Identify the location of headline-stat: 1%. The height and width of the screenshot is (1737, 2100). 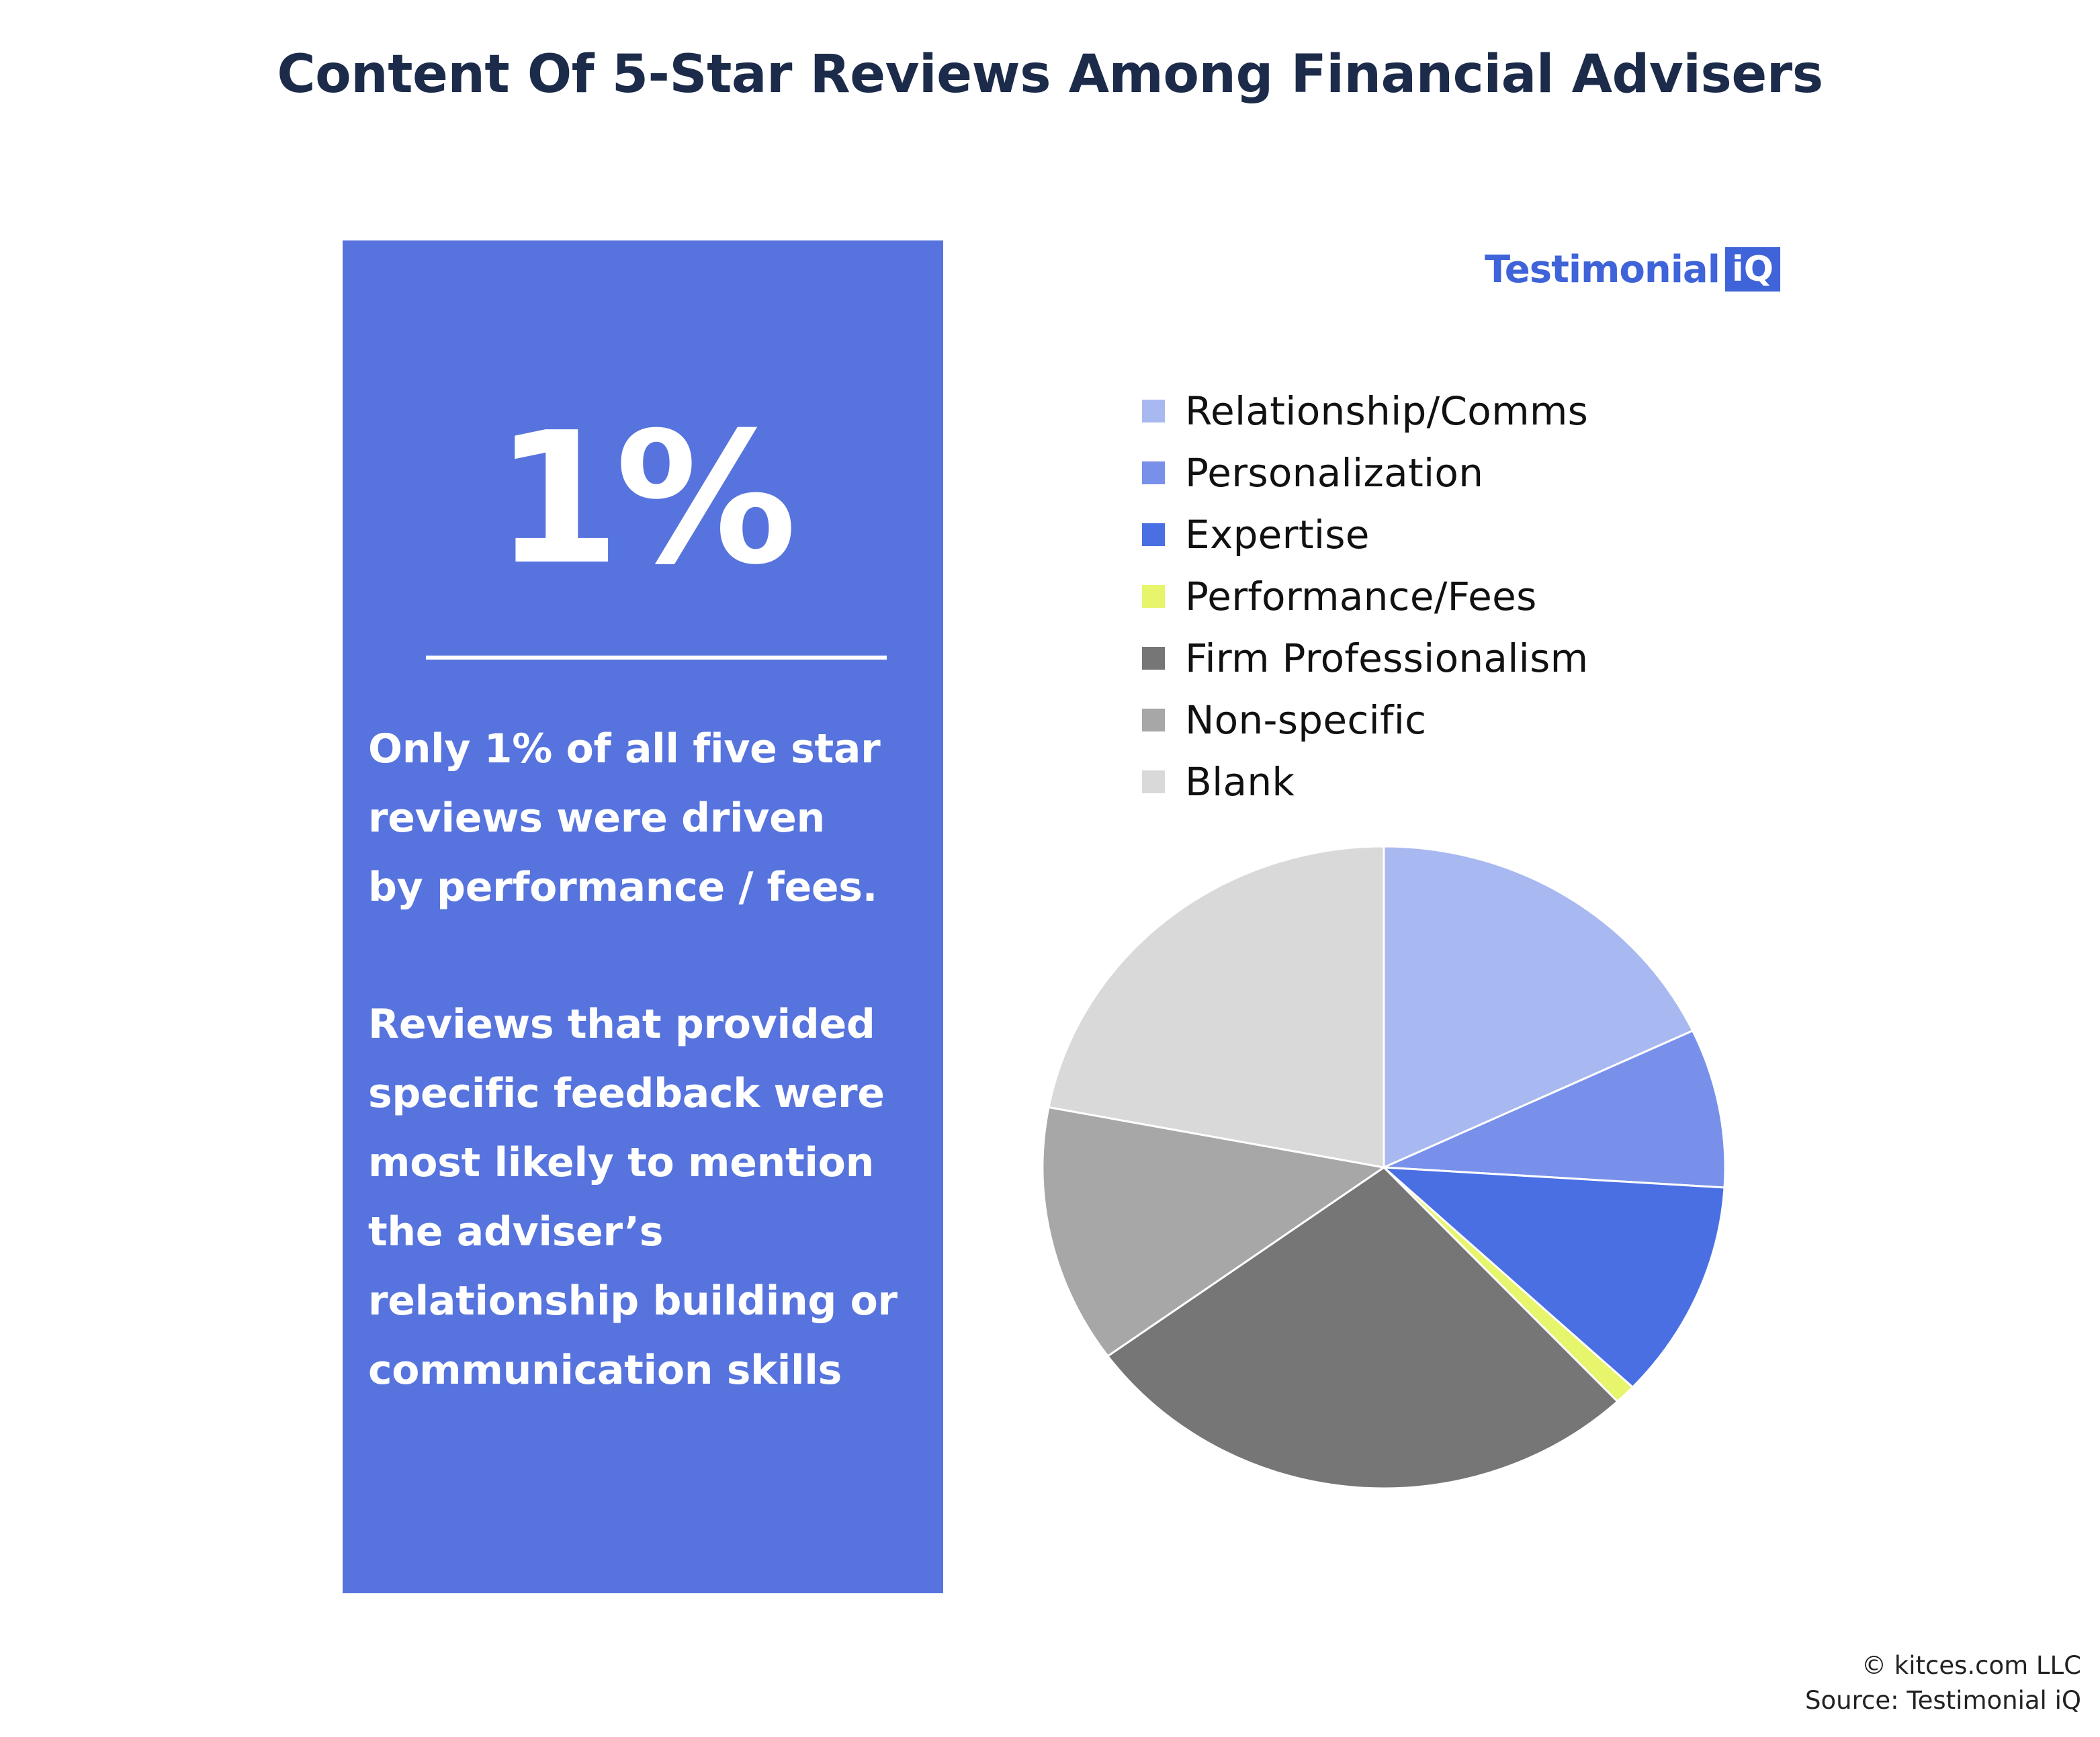
(646, 499).